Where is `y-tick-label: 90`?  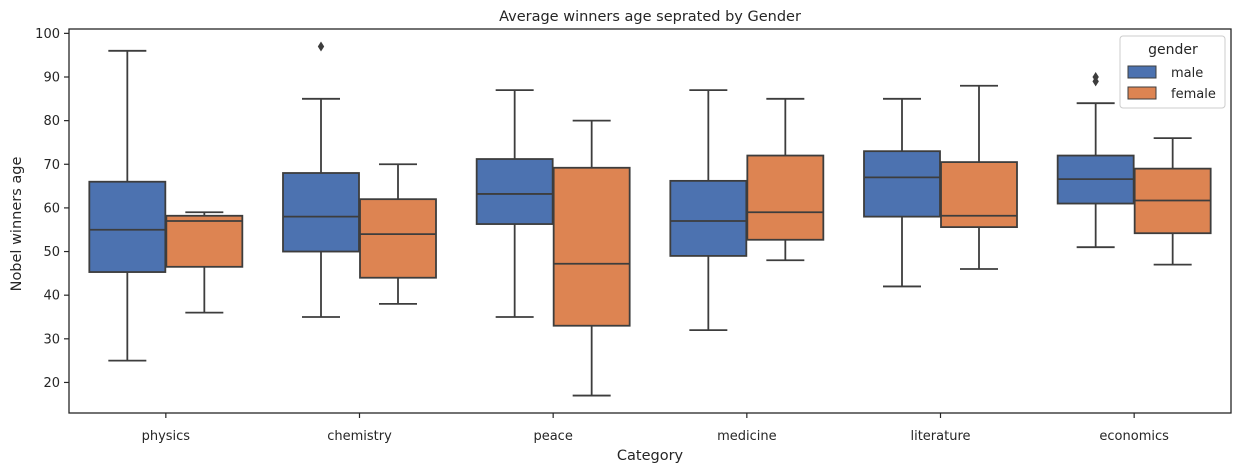
y-tick-label: 90 is located at coordinates (51, 78).